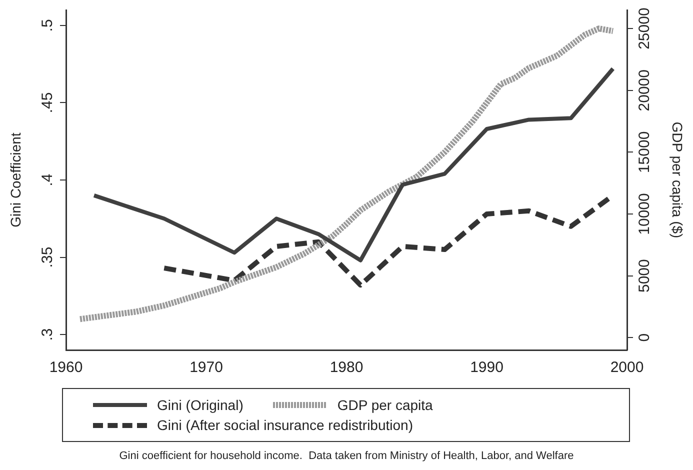 Image resolution: width=693 pixels, height=470 pixels. Describe the element at coordinates (645, 152) in the screenshot. I see `y2-tick-label: 15000` at that location.